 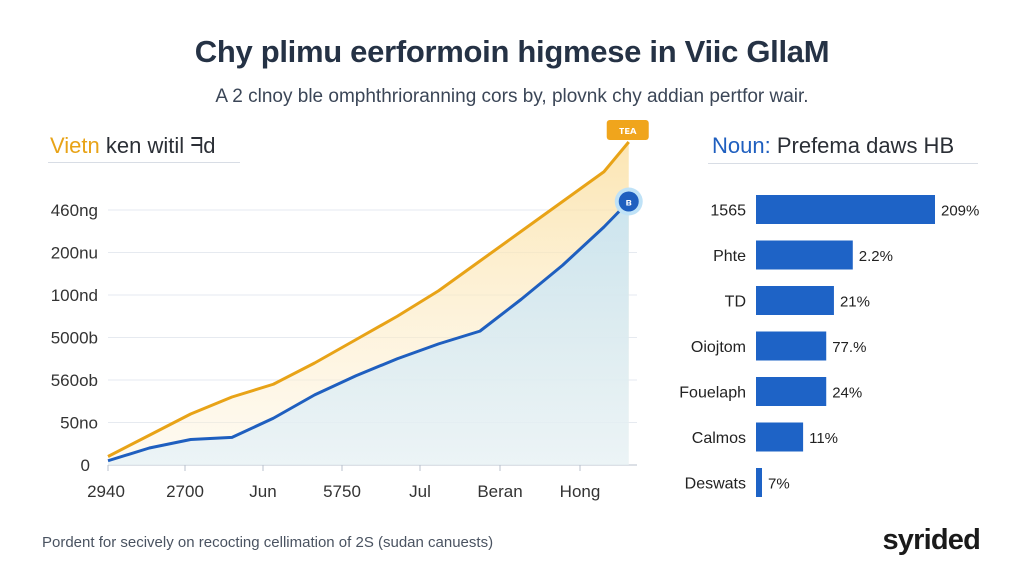 I want to click on bar-category-label: Phte, so click(x=729, y=256).